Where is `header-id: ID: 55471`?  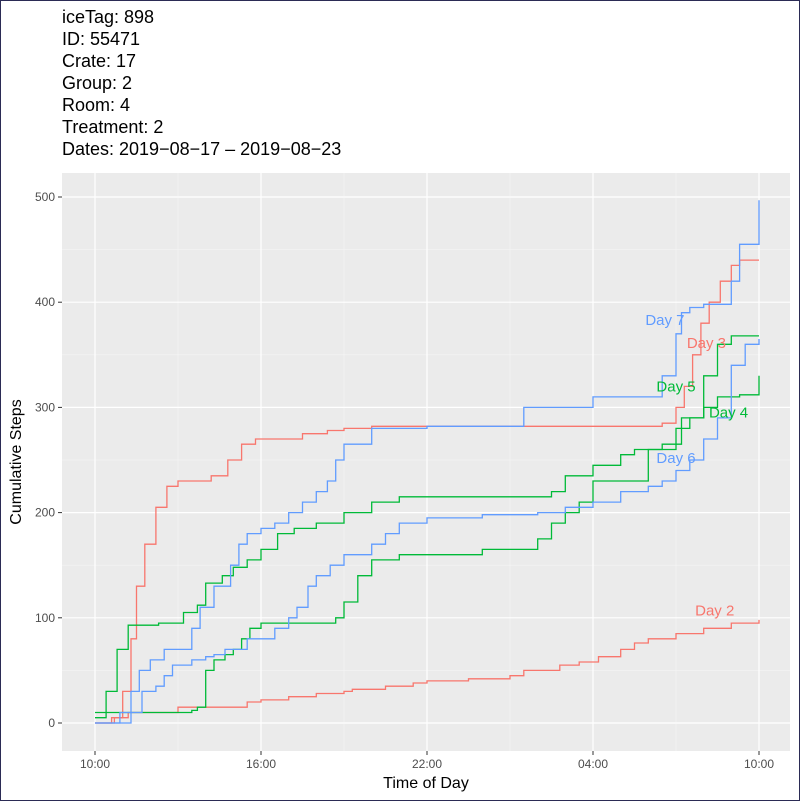 header-id: ID: 55471 is located at coordinates (101, 39).